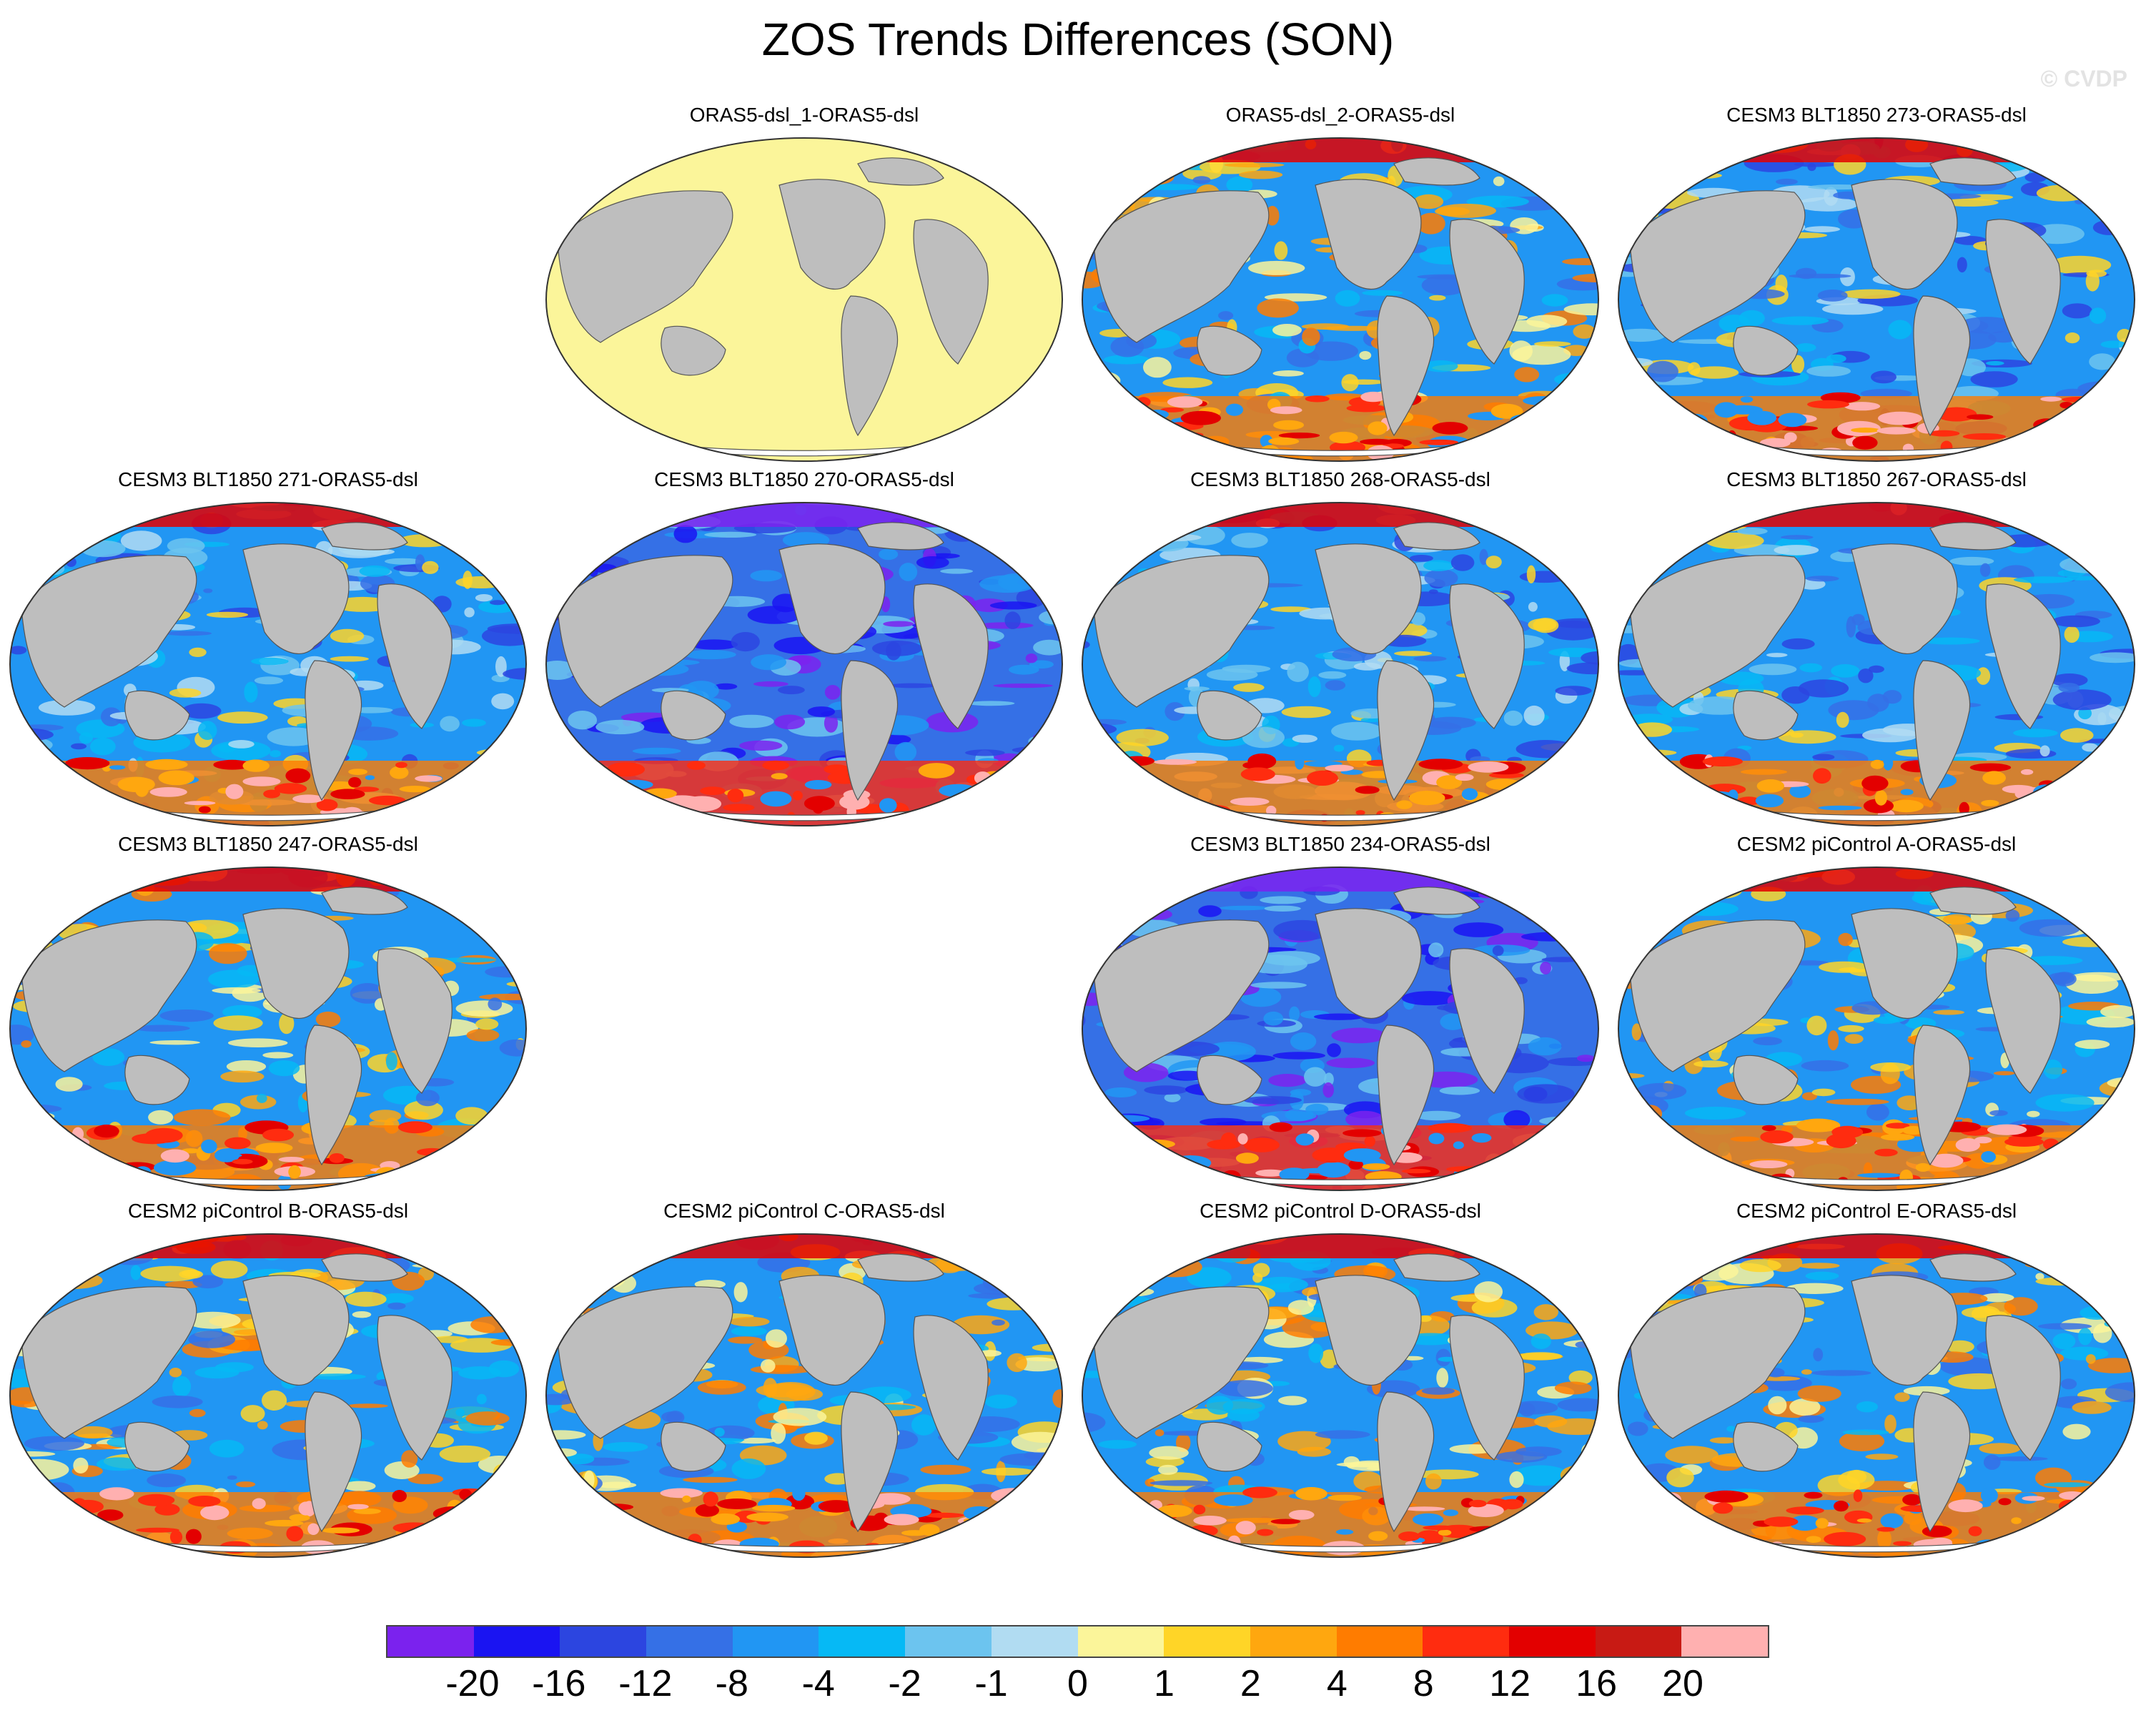  I want to click on map-panel: CESM3 BLT1850 273-ORAS5-dsl, so click(1876, 286).